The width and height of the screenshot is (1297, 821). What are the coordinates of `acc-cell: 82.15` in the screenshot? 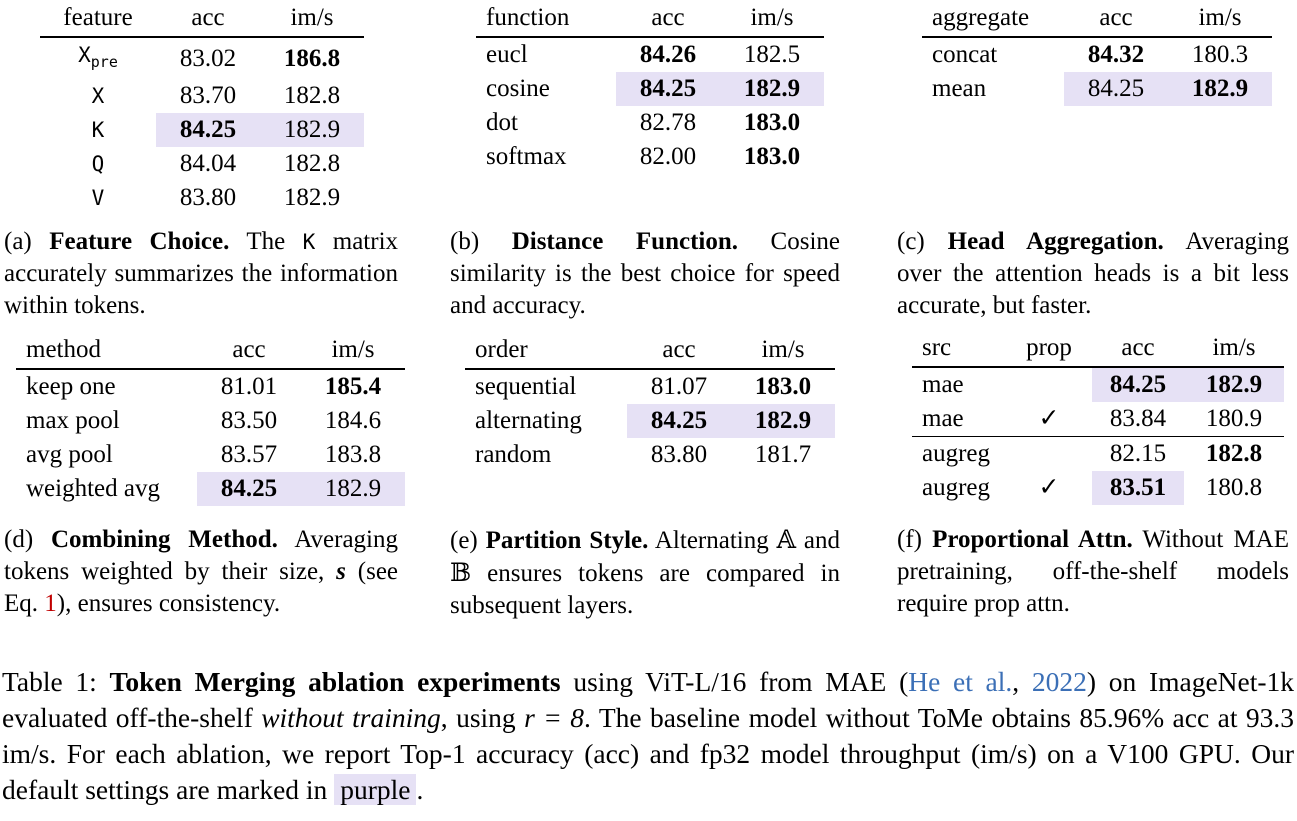 It's located at (1138, 453).